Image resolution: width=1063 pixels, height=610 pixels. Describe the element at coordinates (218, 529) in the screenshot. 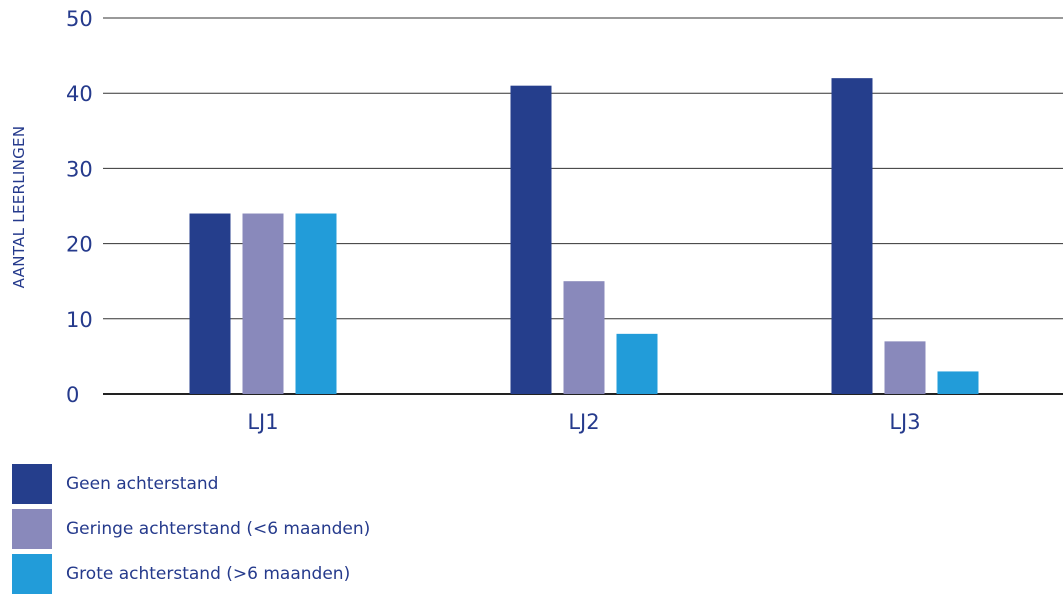

I see `legend-label: Geringe achterstand (<6 maanden)` at that location.